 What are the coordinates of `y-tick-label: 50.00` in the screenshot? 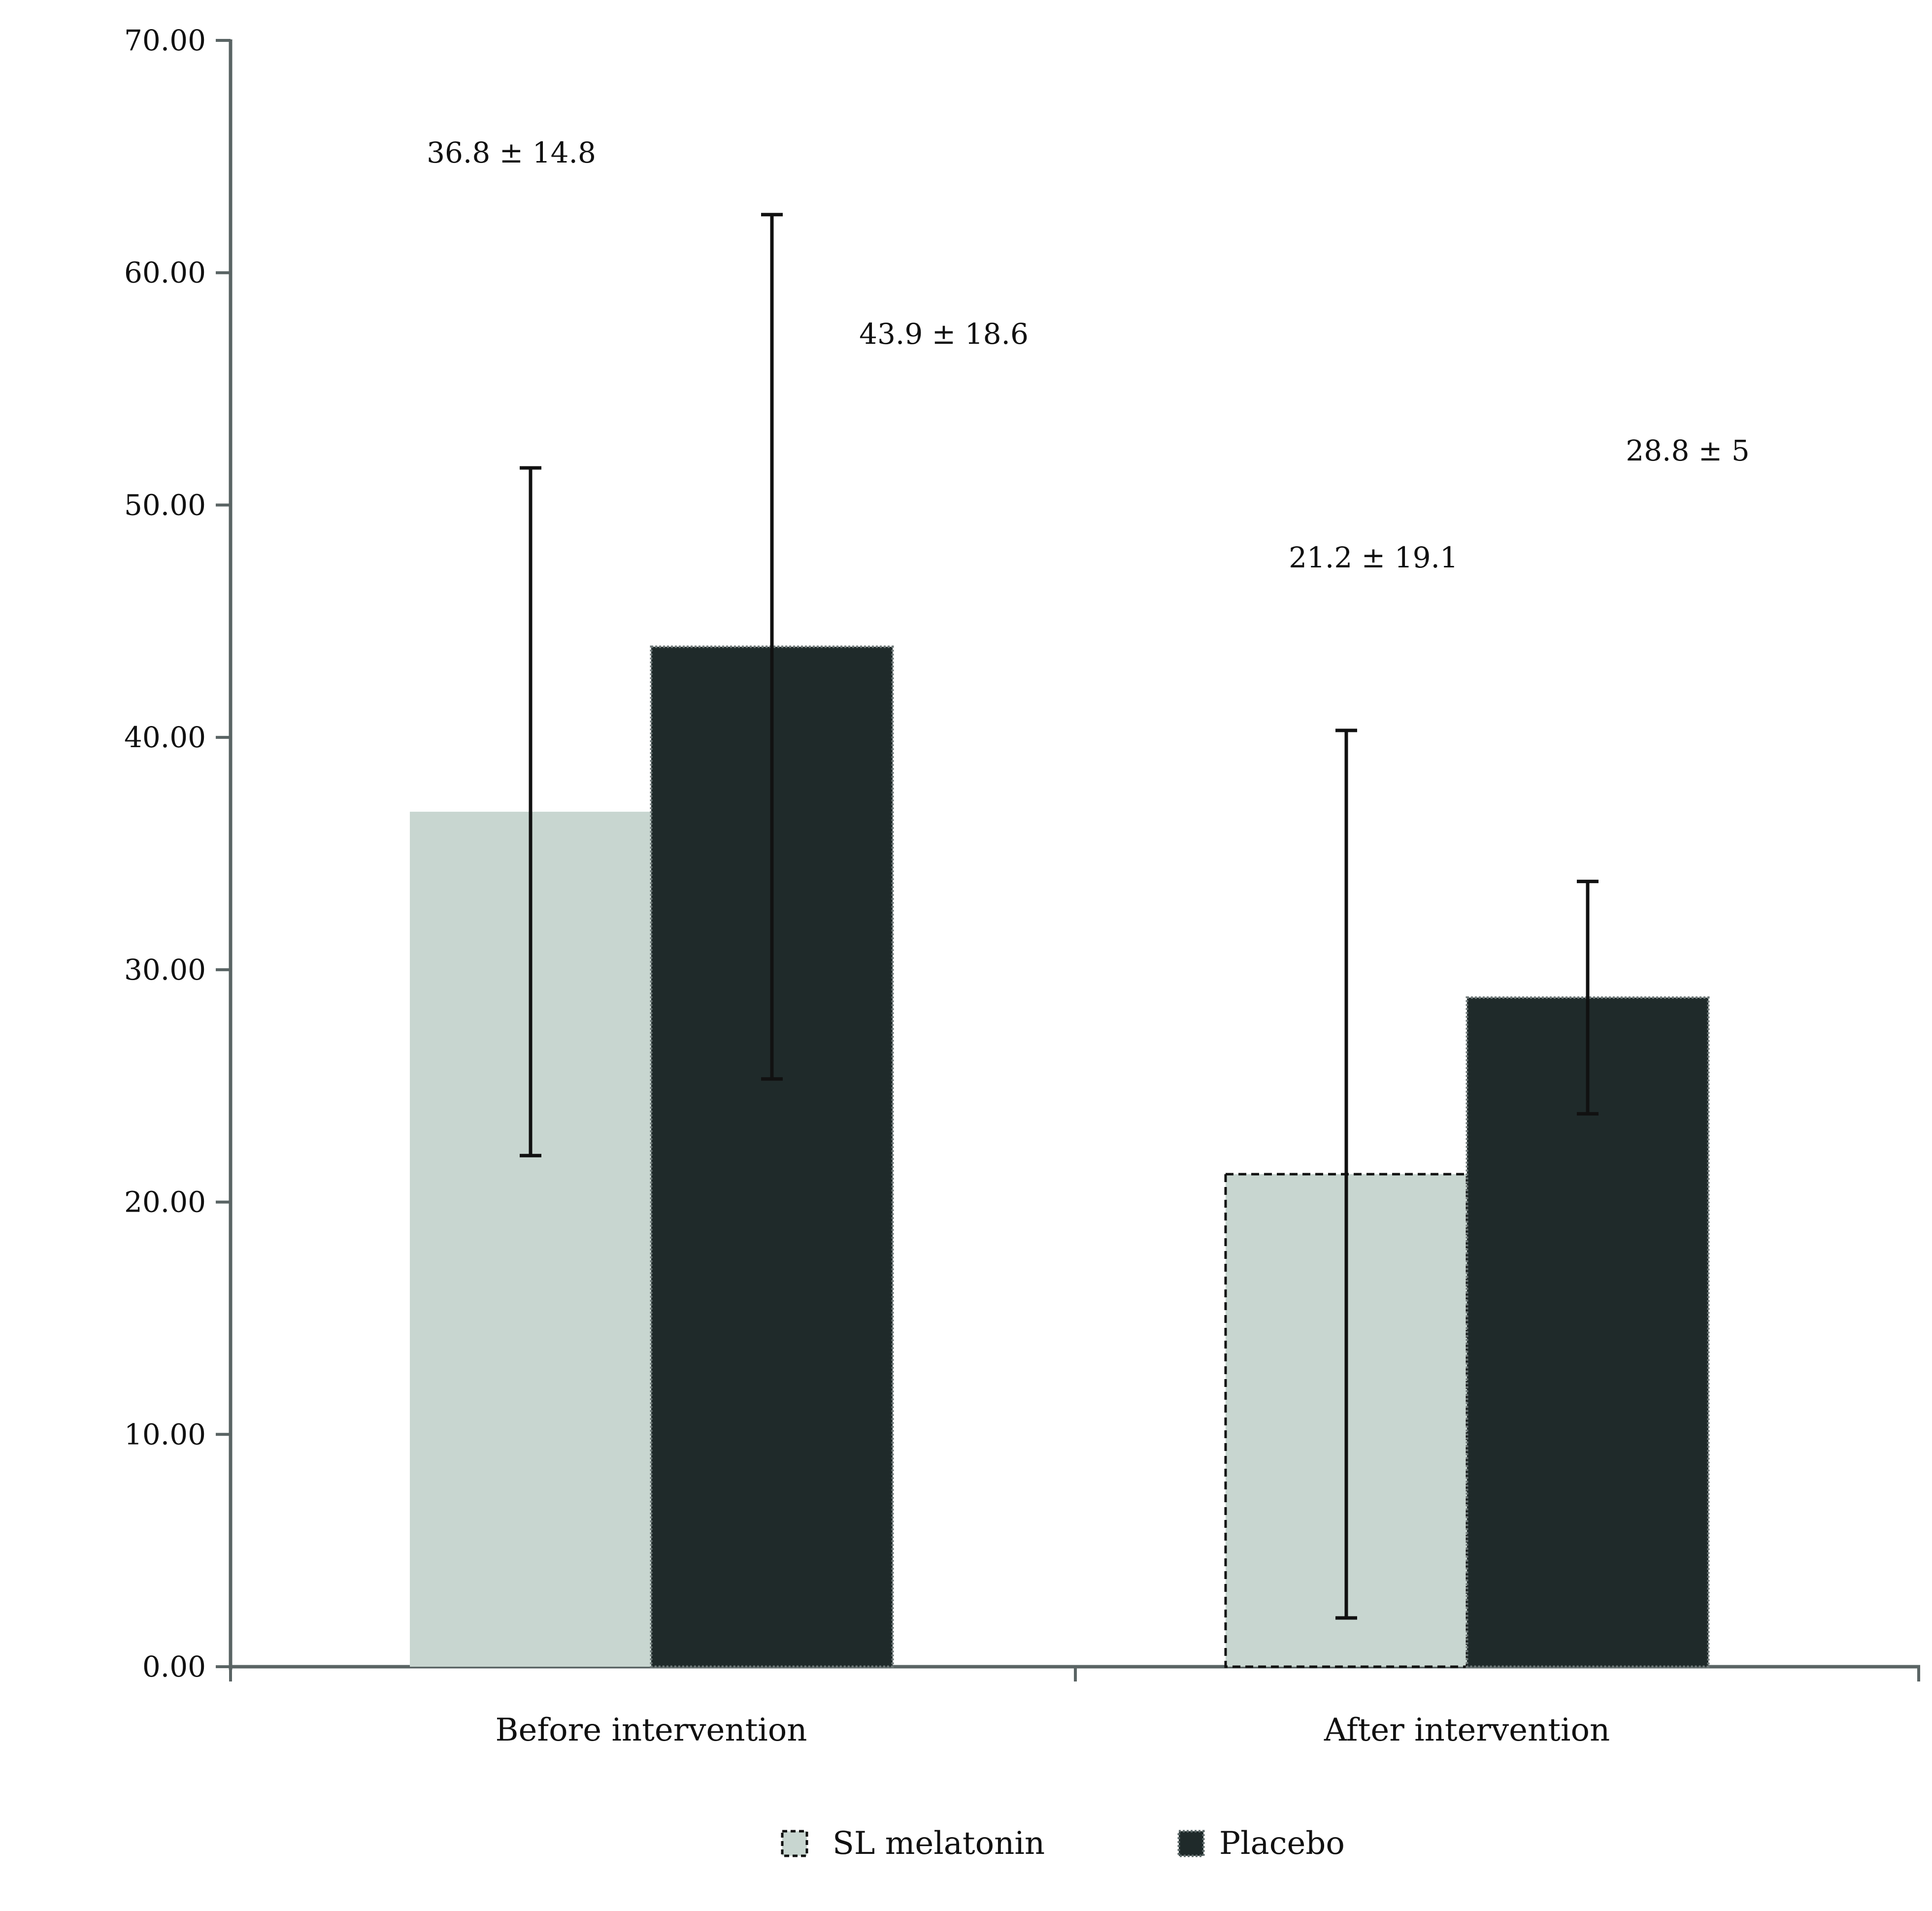 It's located at (165, 505).